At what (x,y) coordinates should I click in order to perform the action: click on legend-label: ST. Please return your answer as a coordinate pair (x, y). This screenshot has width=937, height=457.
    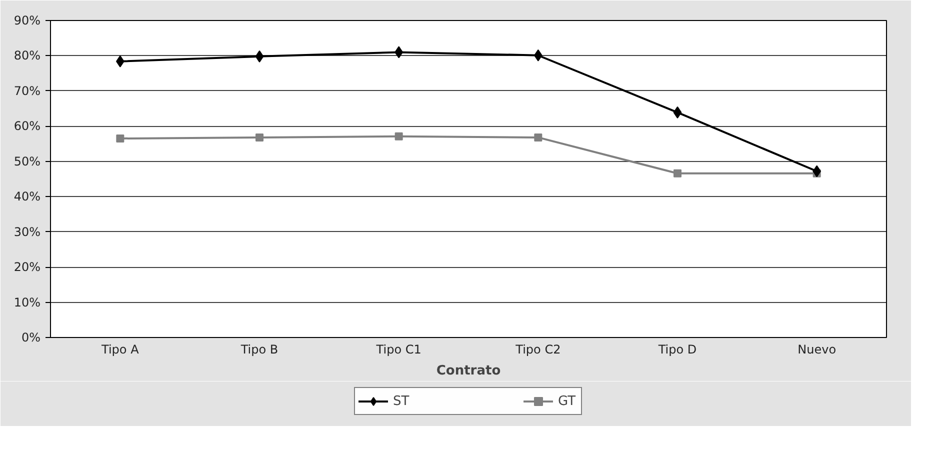
    Looking at the image, I should click on (401, 401).